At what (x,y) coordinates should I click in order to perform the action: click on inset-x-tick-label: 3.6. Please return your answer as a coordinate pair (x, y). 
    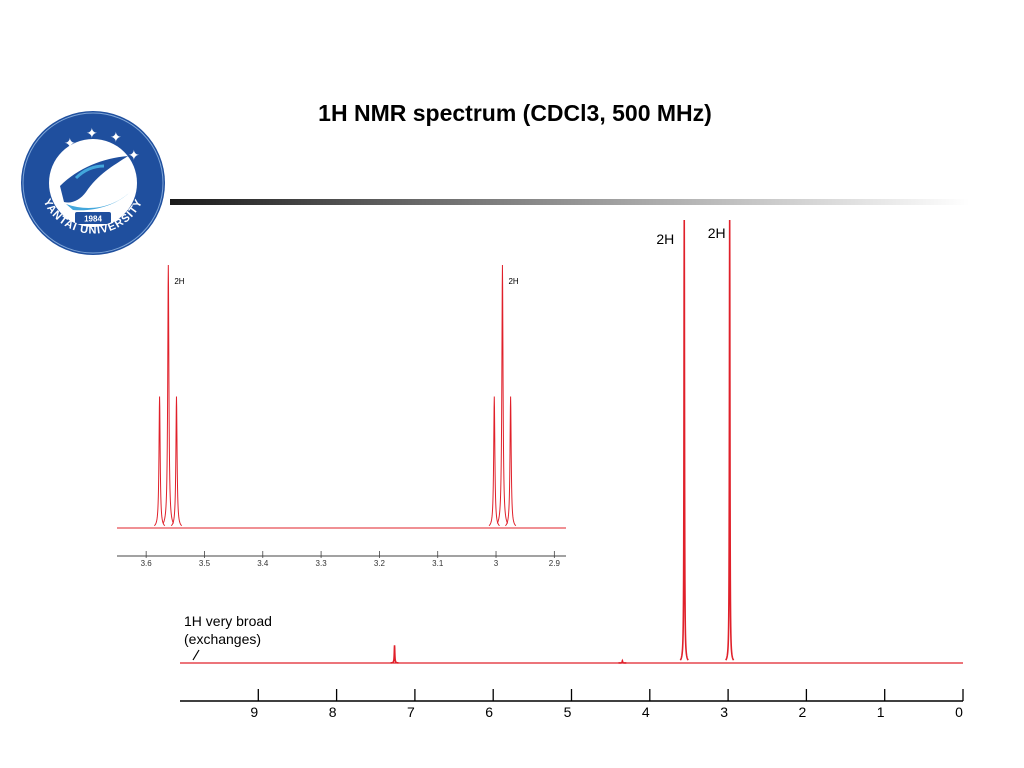
    Looking at the image, I should click on (147, 563).